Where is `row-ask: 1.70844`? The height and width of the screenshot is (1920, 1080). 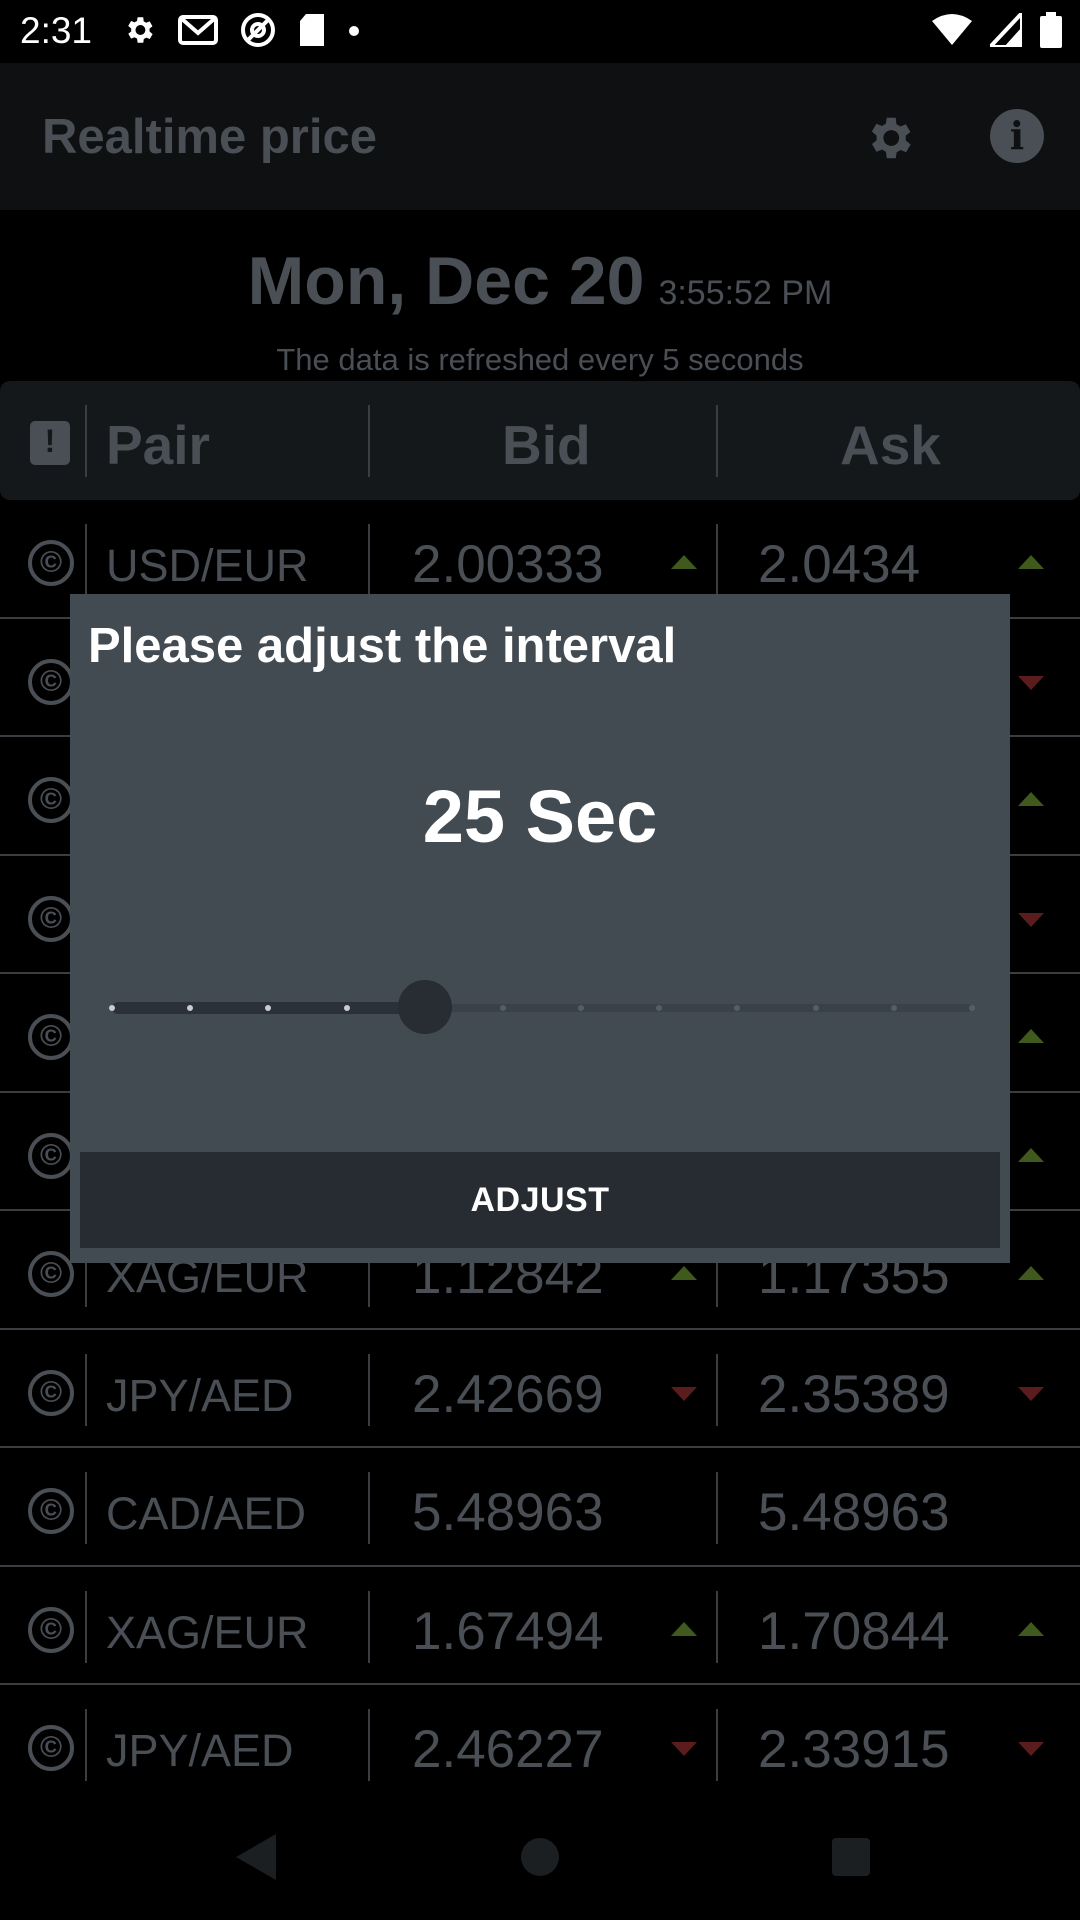 row-ask: 1.70844 is located at coordinates (854, 1631).